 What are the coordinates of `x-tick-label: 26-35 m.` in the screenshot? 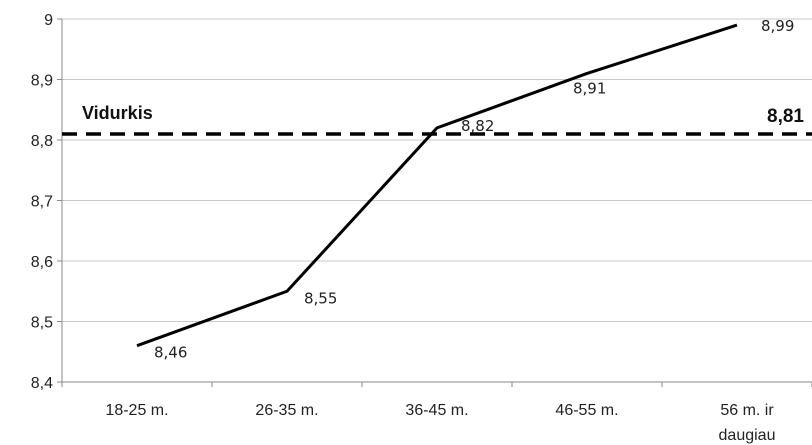 It's located at (286, 410).